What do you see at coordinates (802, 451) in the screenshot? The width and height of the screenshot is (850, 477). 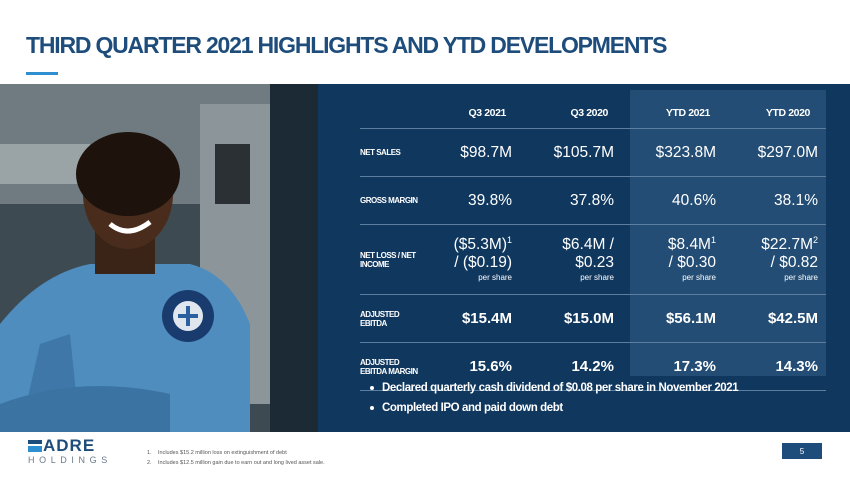 I see `page-number: 5` at bounding box center [802, 451].